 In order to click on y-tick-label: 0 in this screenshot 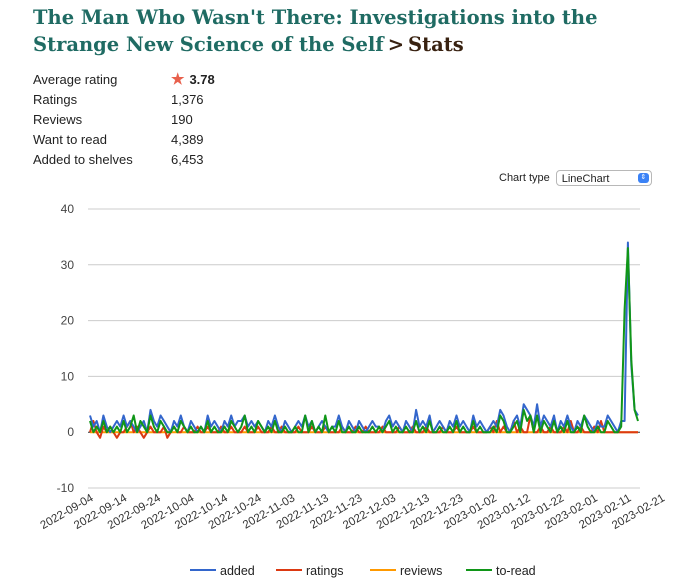, I will do `click(70, 432)`.